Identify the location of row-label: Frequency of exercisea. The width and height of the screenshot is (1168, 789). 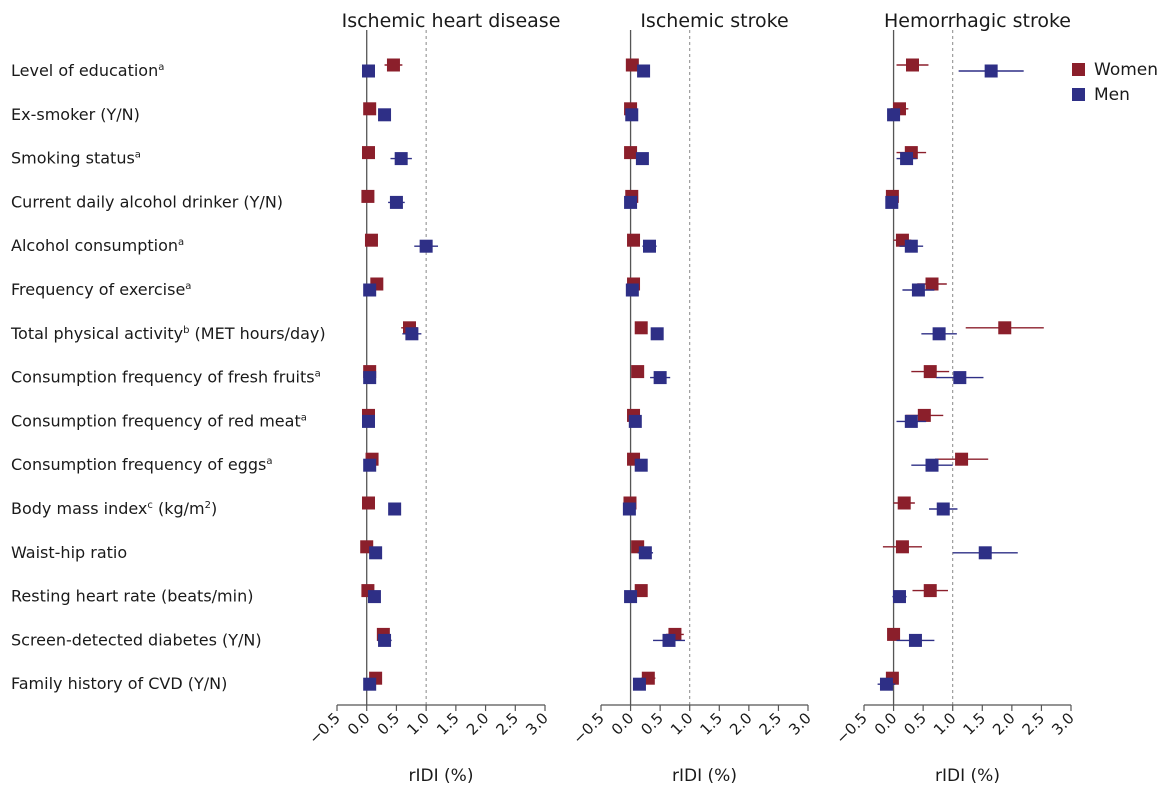
(101, 289).